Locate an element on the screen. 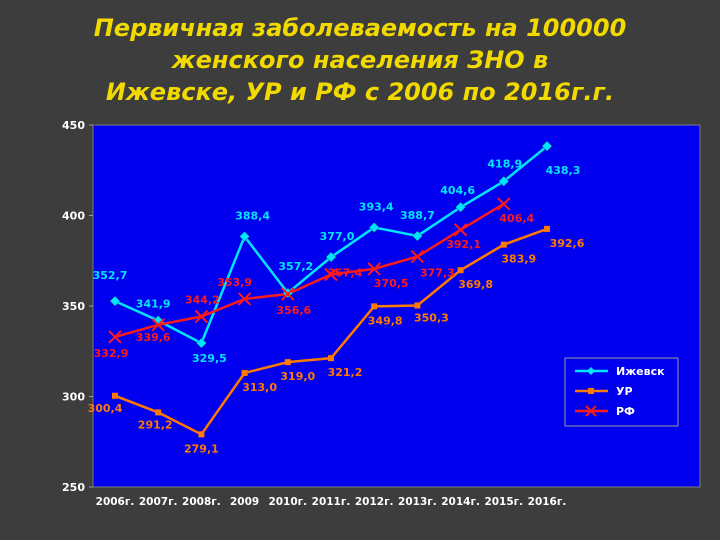 The image size is (720, 540). data-label-rf: 339,6 is located at coordinates (153, 337).